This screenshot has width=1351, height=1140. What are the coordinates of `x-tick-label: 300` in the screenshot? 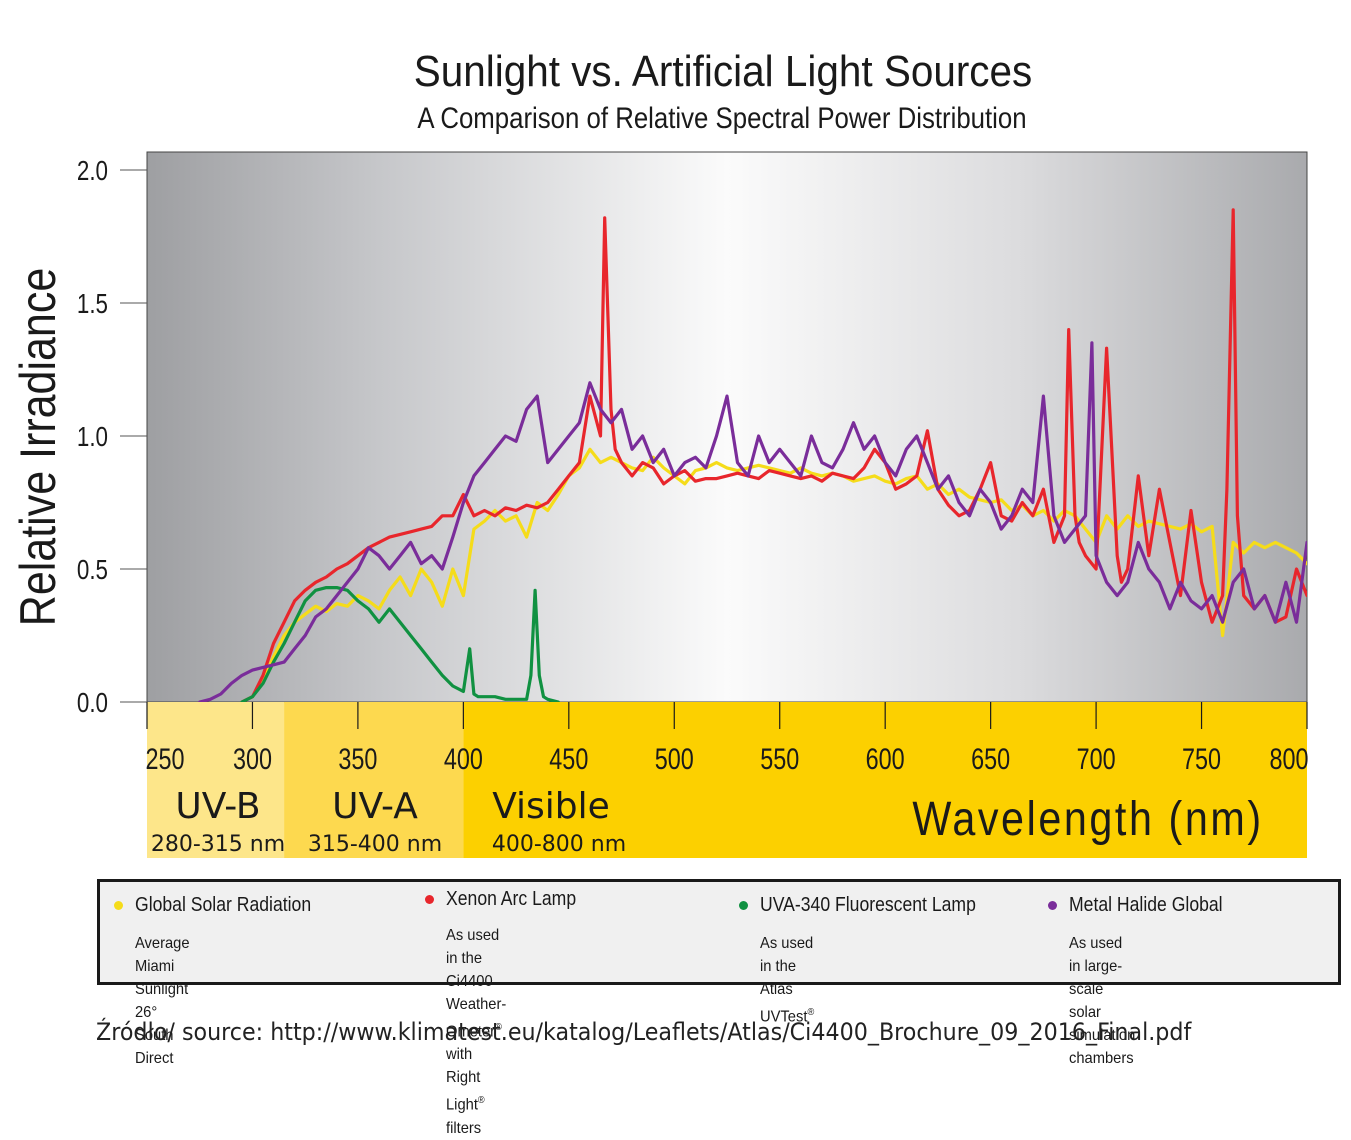 It's located at (252, 758).